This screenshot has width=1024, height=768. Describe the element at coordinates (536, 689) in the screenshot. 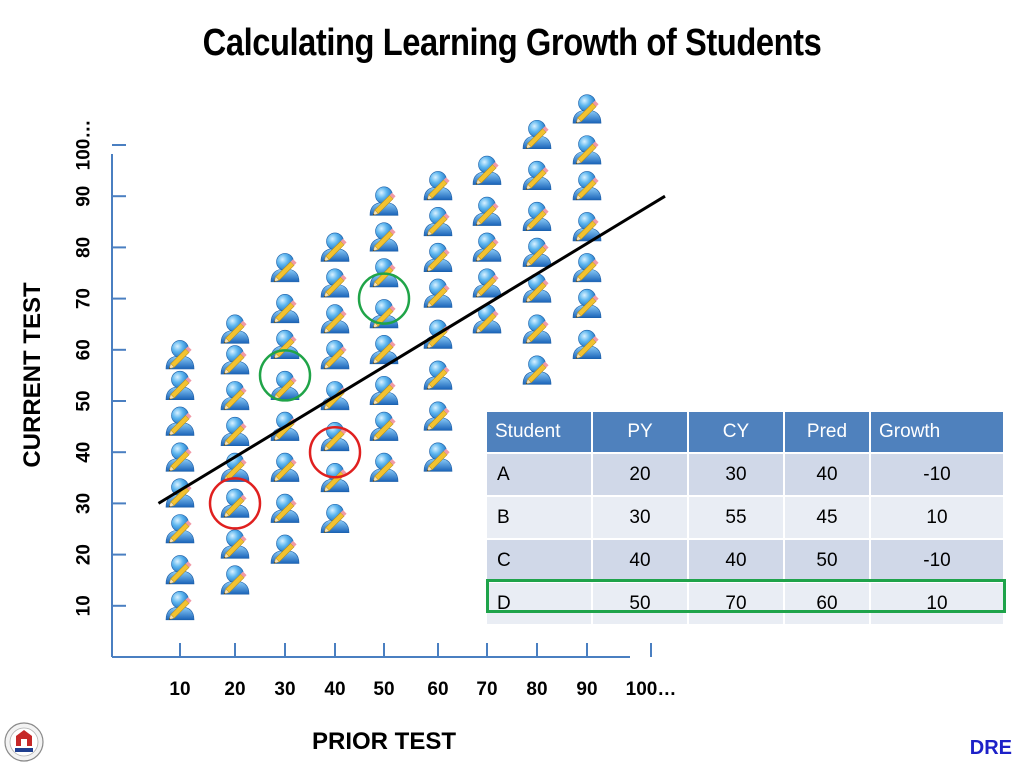

I see `x-tick-label: 80` at that location.